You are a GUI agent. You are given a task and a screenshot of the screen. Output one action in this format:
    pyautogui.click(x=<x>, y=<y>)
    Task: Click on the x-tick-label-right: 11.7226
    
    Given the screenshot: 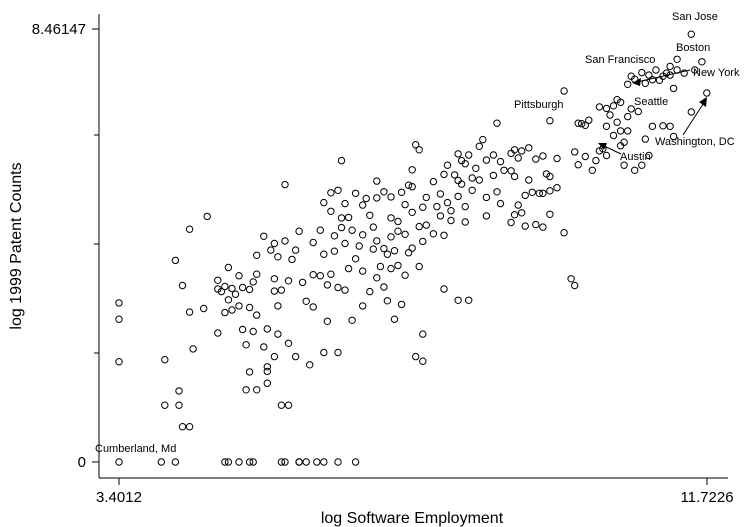 What is the action you would take?
    pyautogui.click(x=706, y=497)
    